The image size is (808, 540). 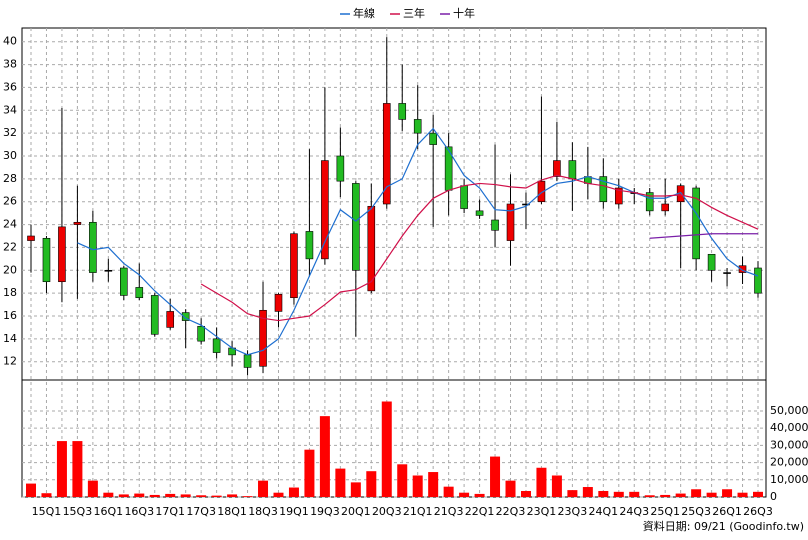 What do you see at coordinates (10, 155) in the screenshot?
I see `y-tick-label: 30` at bounding box center [10, 155].